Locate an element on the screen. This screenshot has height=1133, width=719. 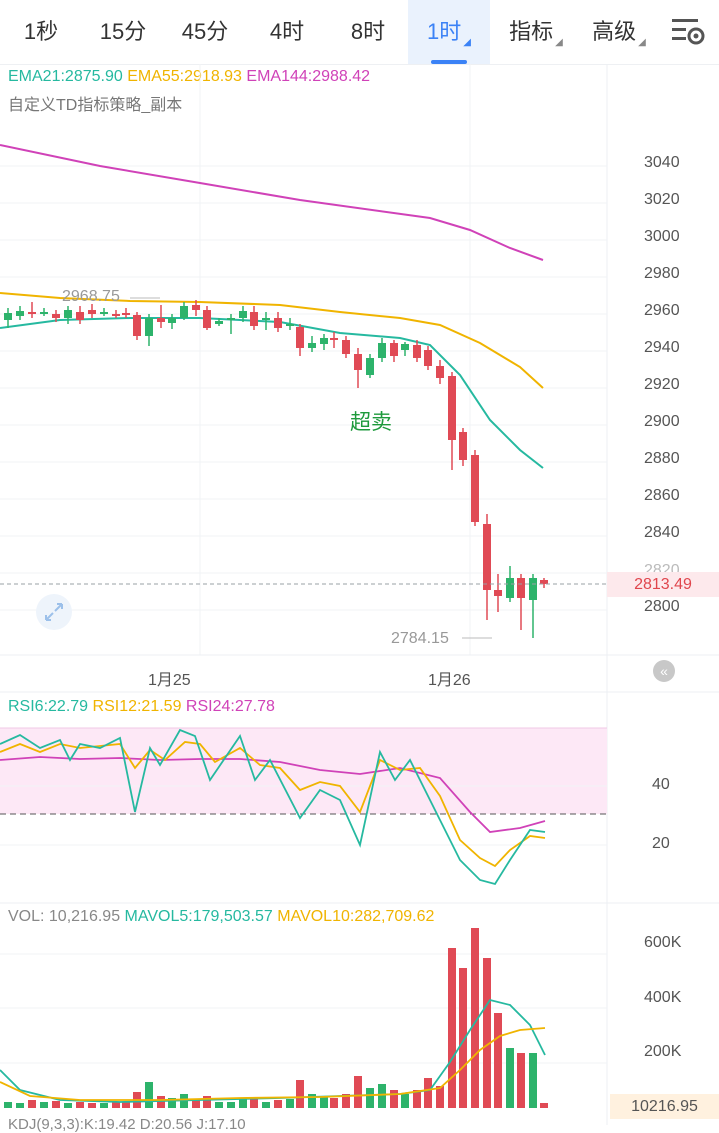
ema55-value: EMA55:2918.93 is located at coordinates (184, 76).